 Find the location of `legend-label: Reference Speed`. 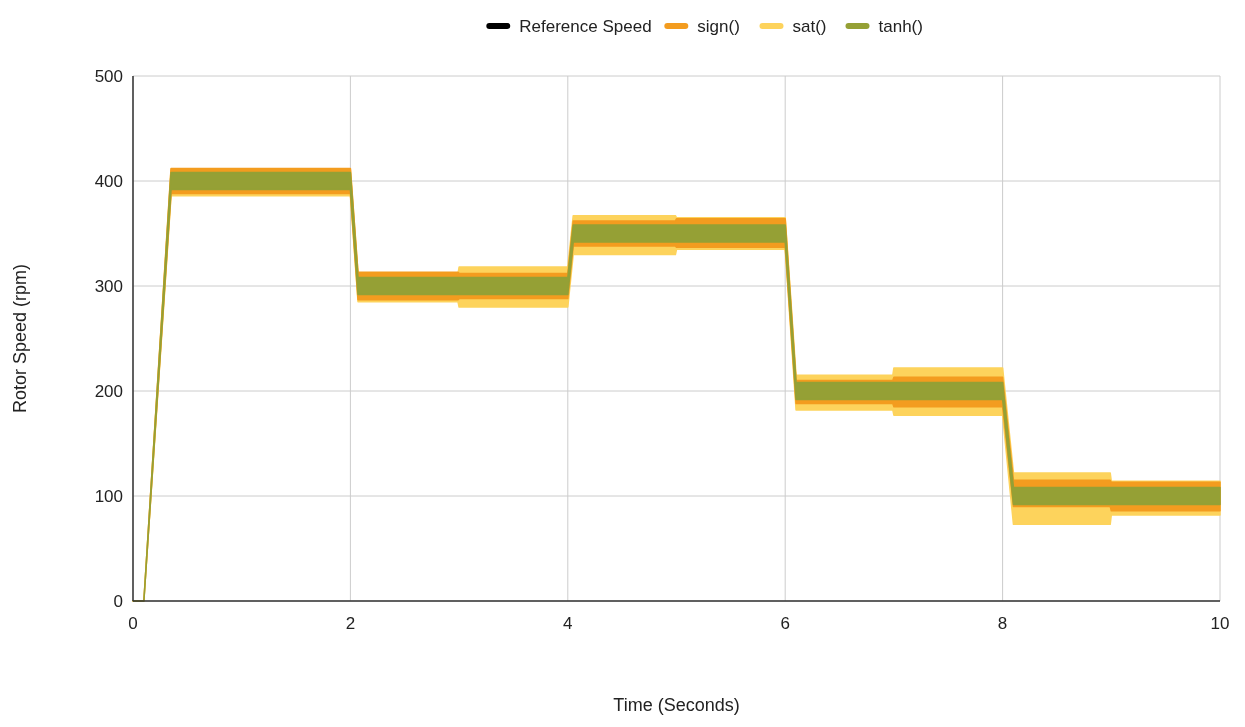

legend-label: Reference Speed is located at coordinates (585, 26).